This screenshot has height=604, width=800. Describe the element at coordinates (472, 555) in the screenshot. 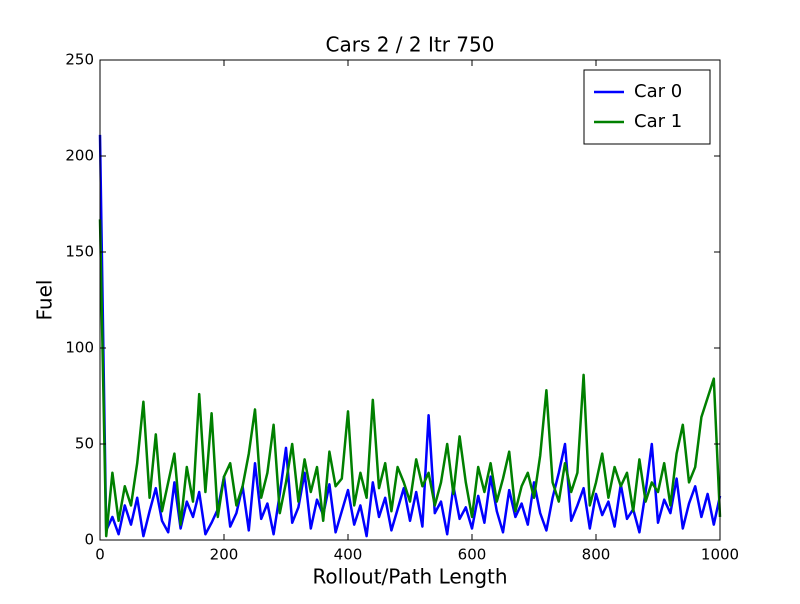

I see `x-tick-label: 600` at that location.